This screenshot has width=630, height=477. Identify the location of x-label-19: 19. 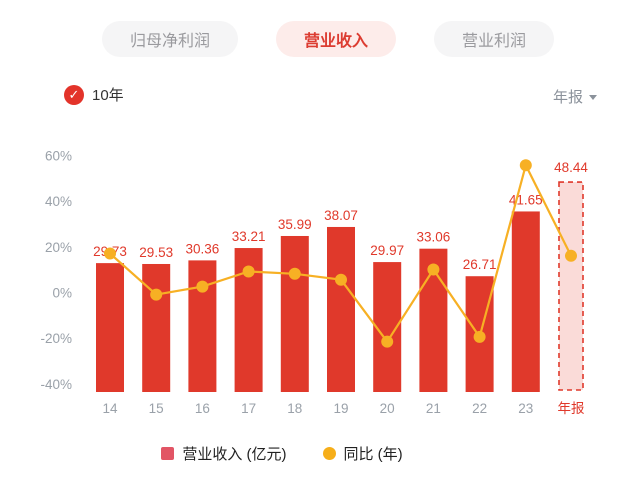
(340, 408).